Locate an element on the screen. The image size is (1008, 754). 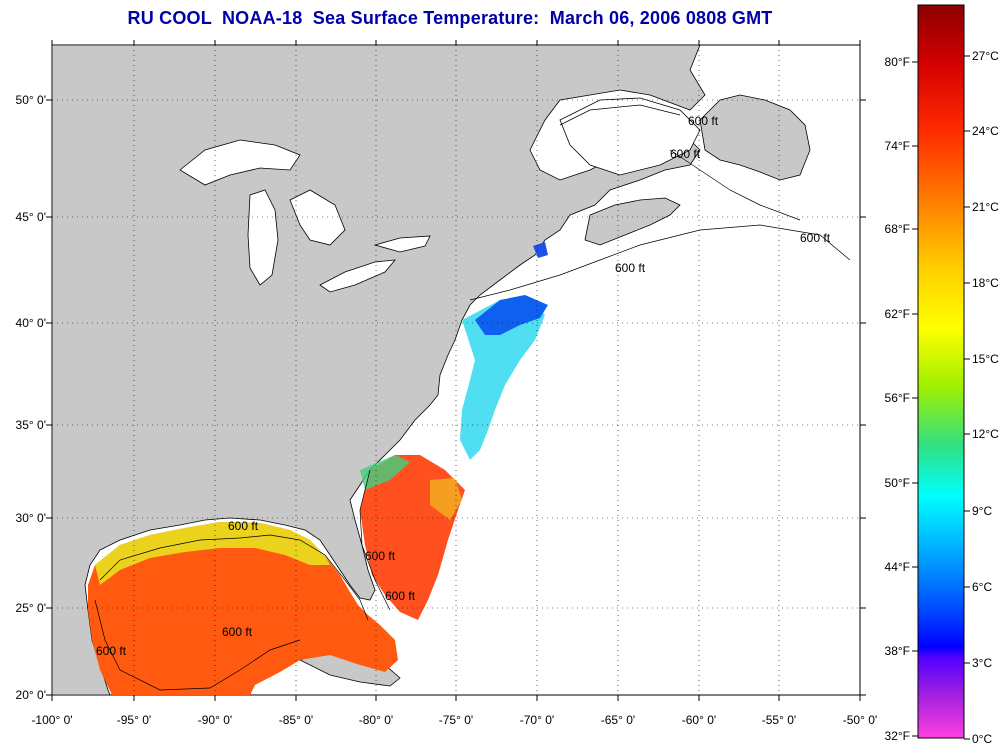
colorbar-celsius-labels: 27°C 24°C 21°C 18°C 15°C 12°C 9°C 6°C 3°C 0°C is located at coordinates (981, 397).